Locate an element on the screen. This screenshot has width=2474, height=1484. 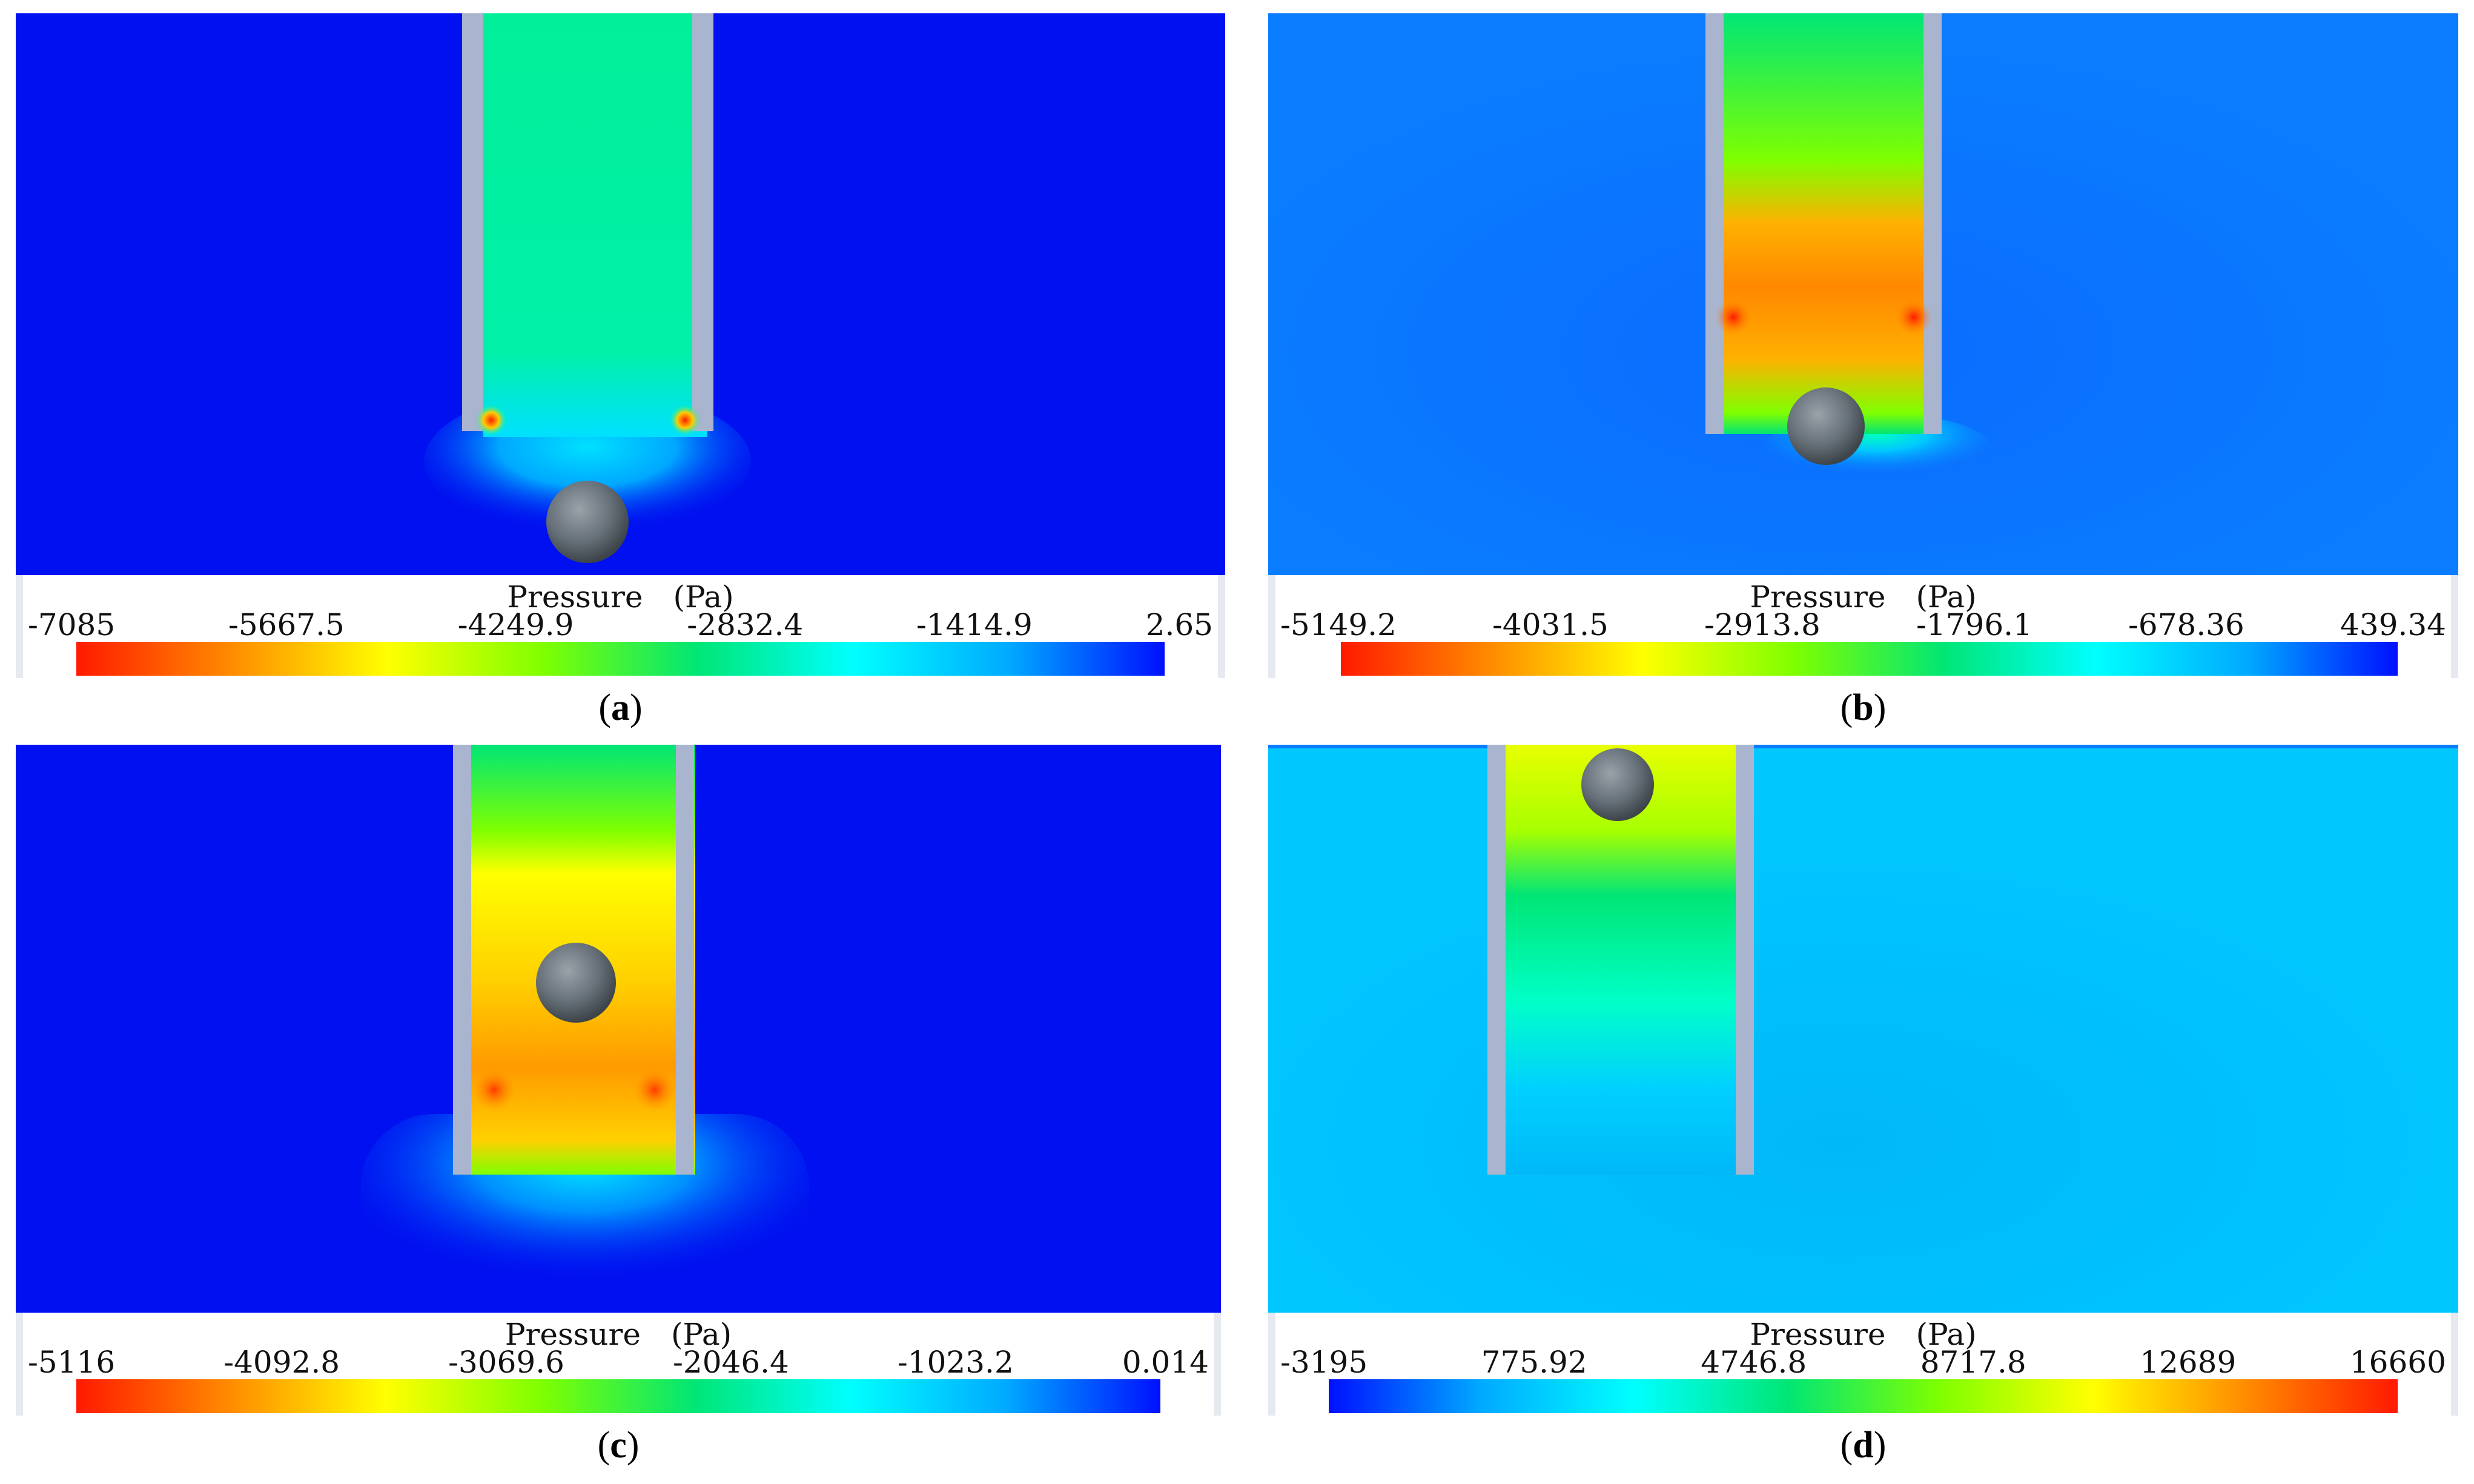
tick-label: -4092.8 is located at coordinates (281, 1362).